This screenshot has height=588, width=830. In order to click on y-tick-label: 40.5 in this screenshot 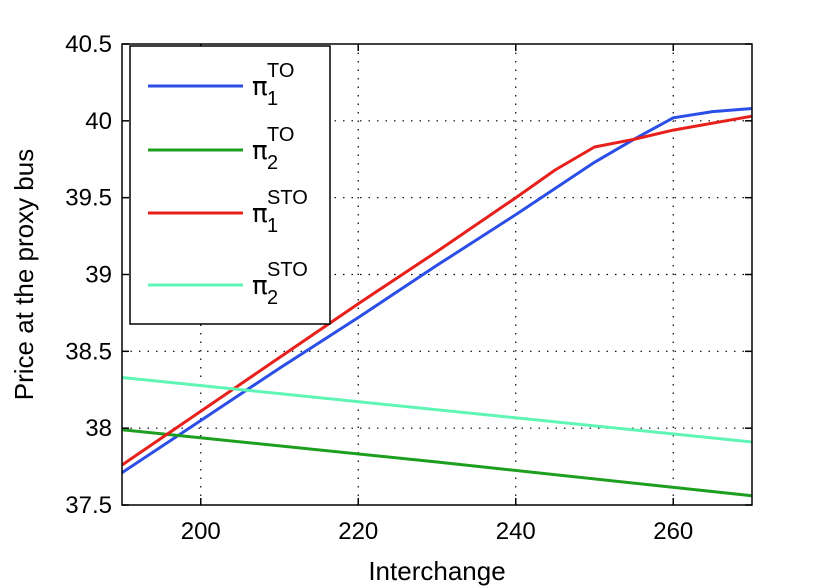, I will do `click(88, 44)`.